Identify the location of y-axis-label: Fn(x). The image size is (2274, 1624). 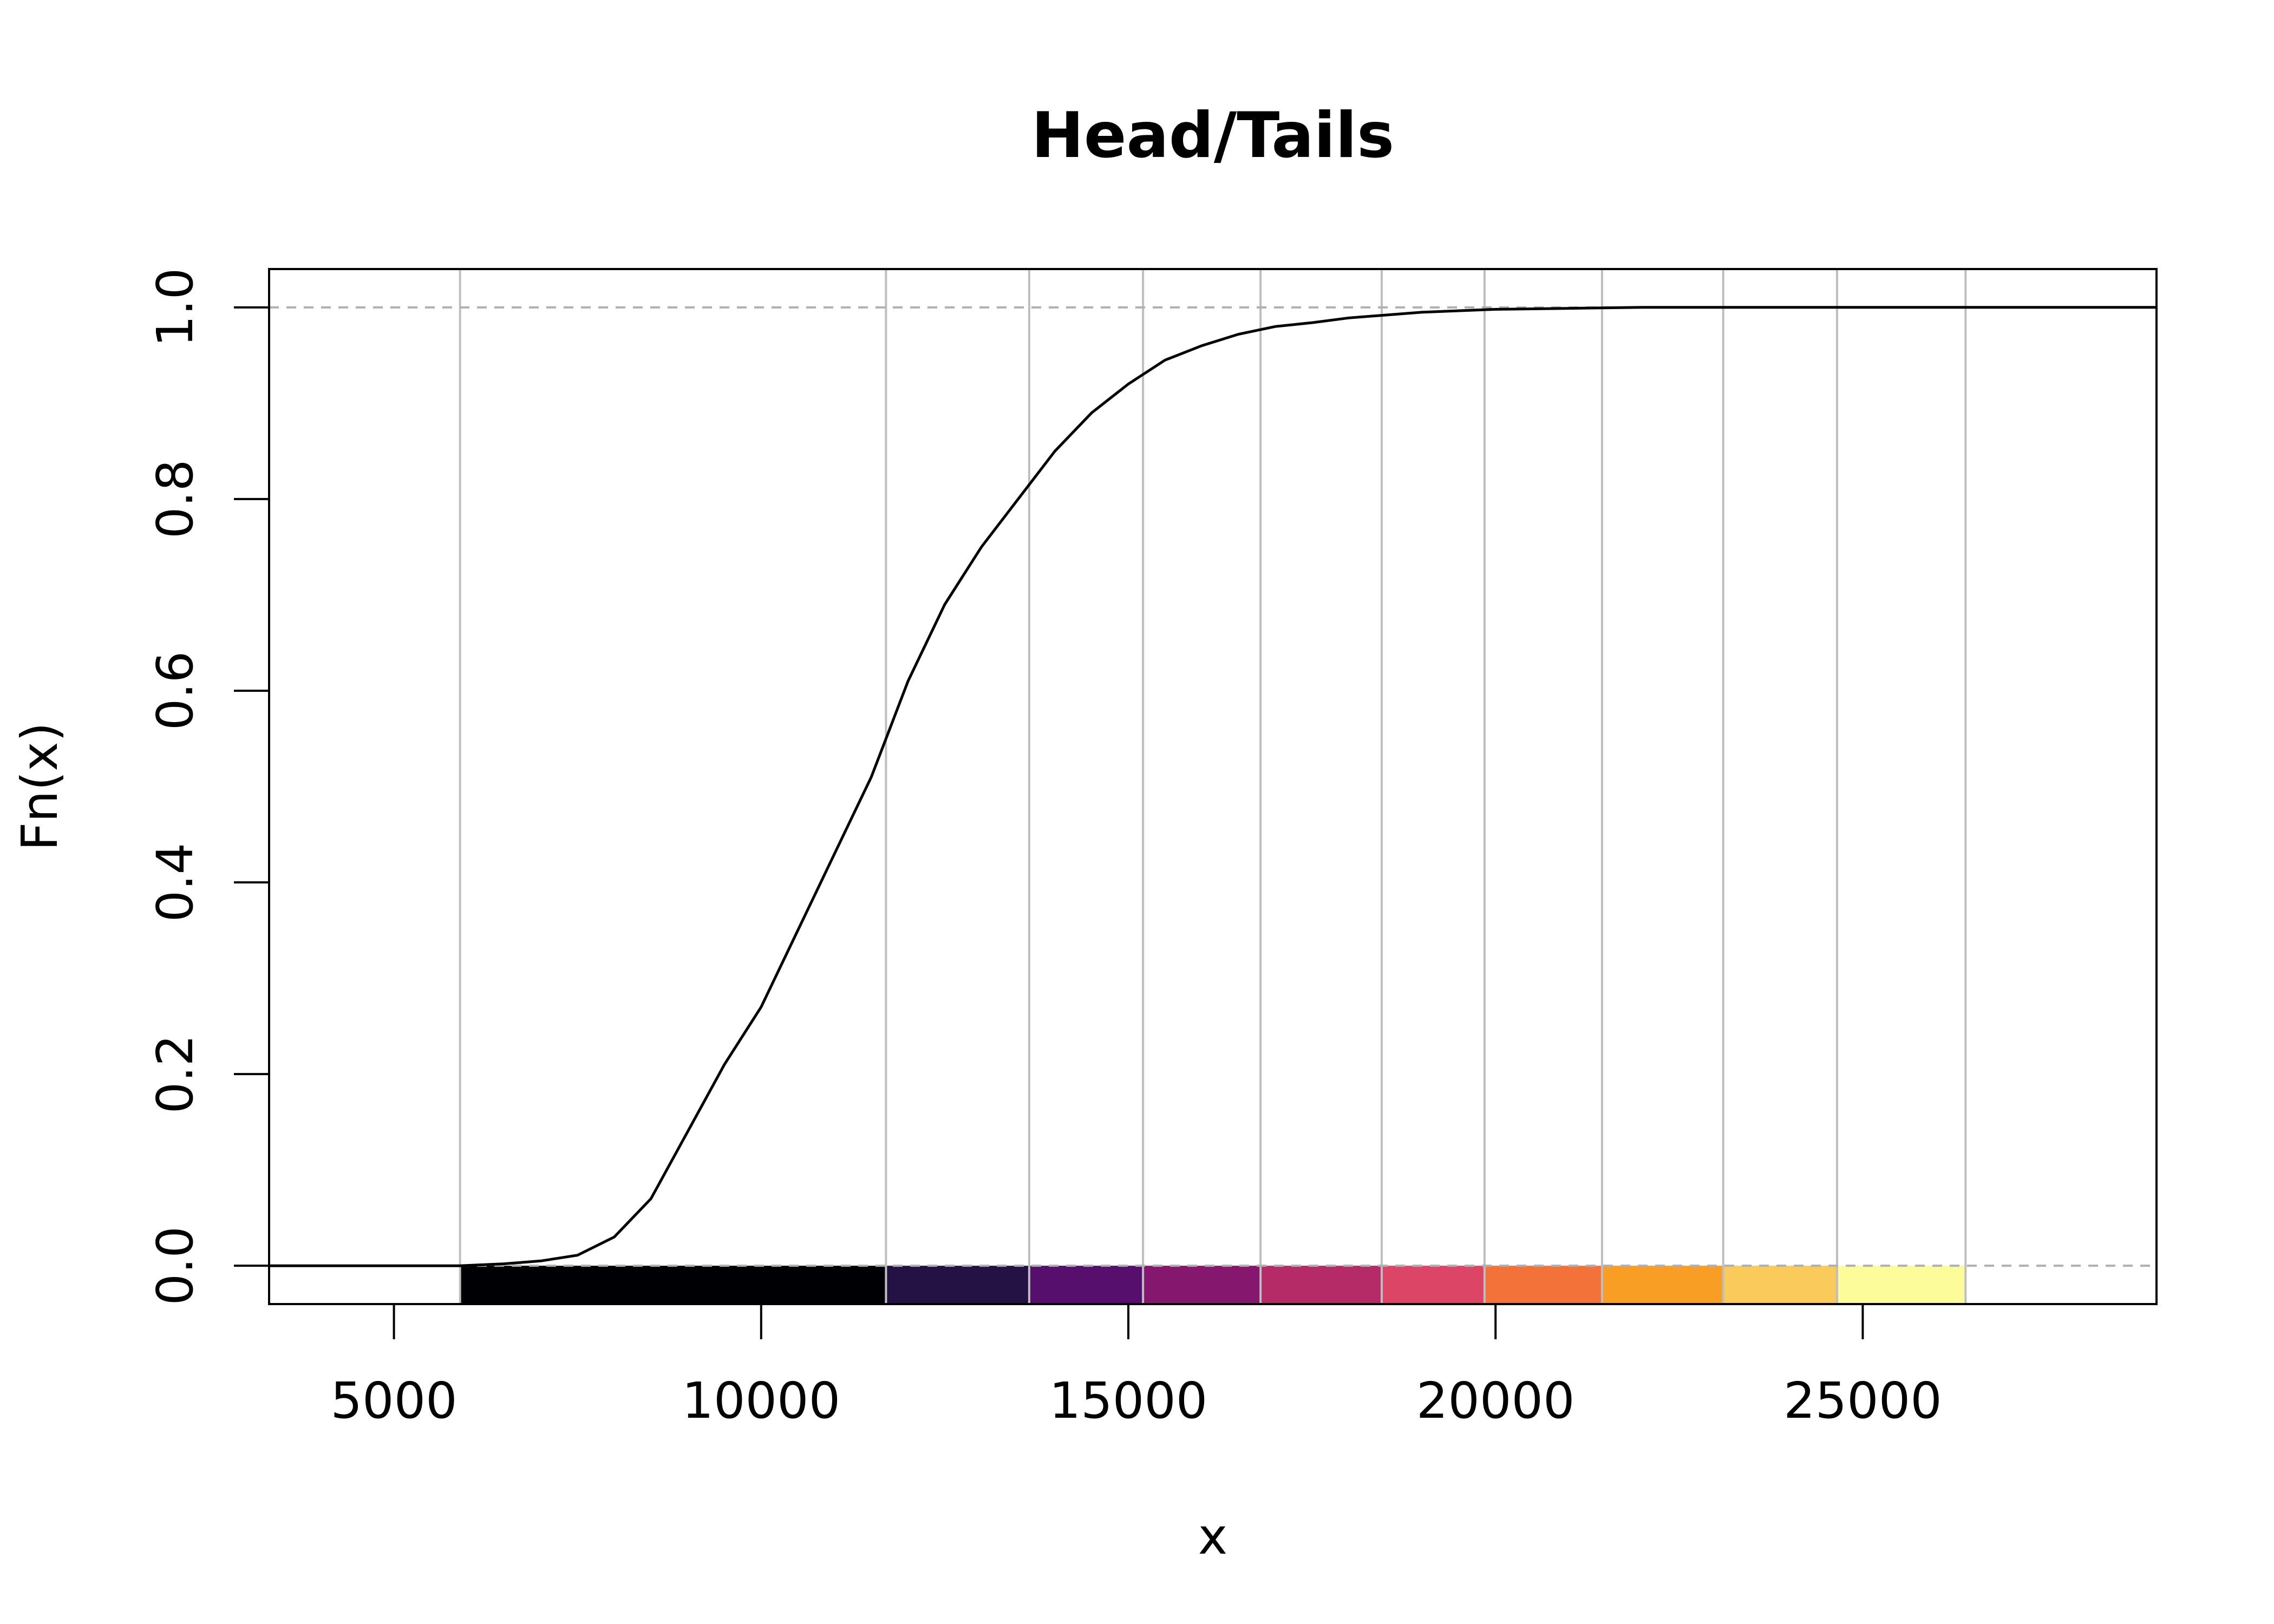
(40, 786).